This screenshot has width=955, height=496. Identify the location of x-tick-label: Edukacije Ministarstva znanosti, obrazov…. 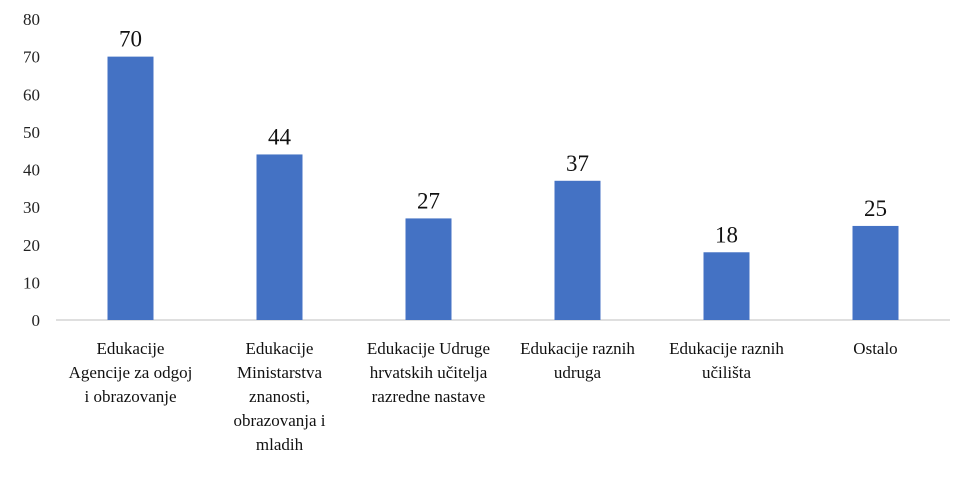
(279, 396).